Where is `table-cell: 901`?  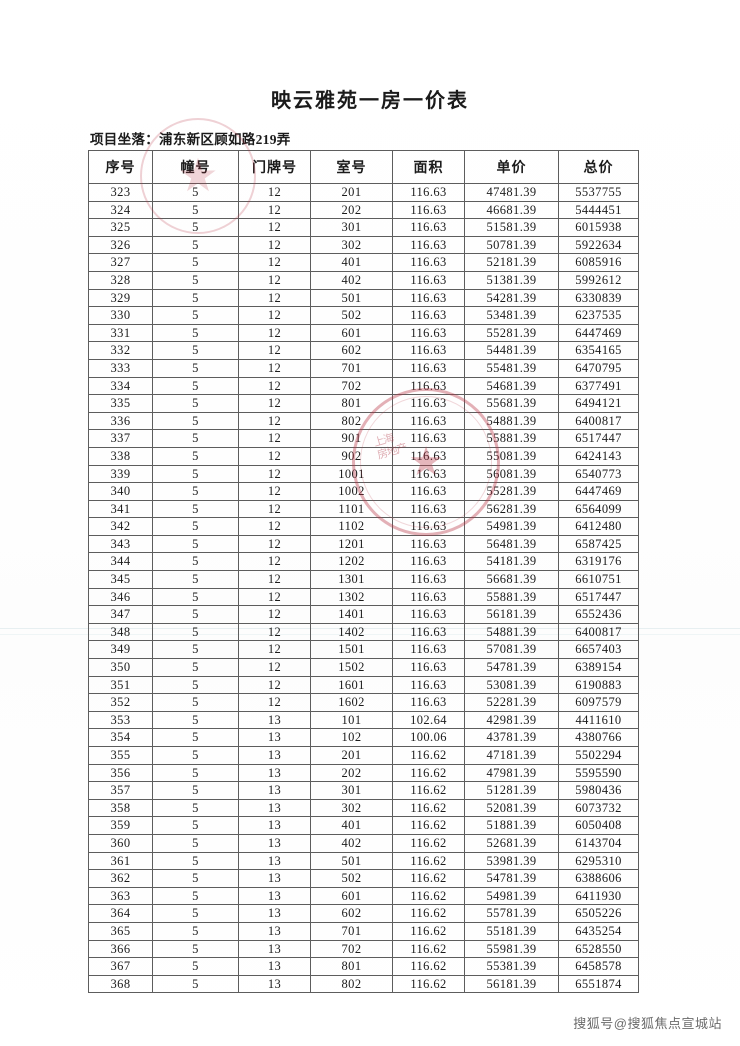 table-cell: 901 is located at coordinates (351, 438).